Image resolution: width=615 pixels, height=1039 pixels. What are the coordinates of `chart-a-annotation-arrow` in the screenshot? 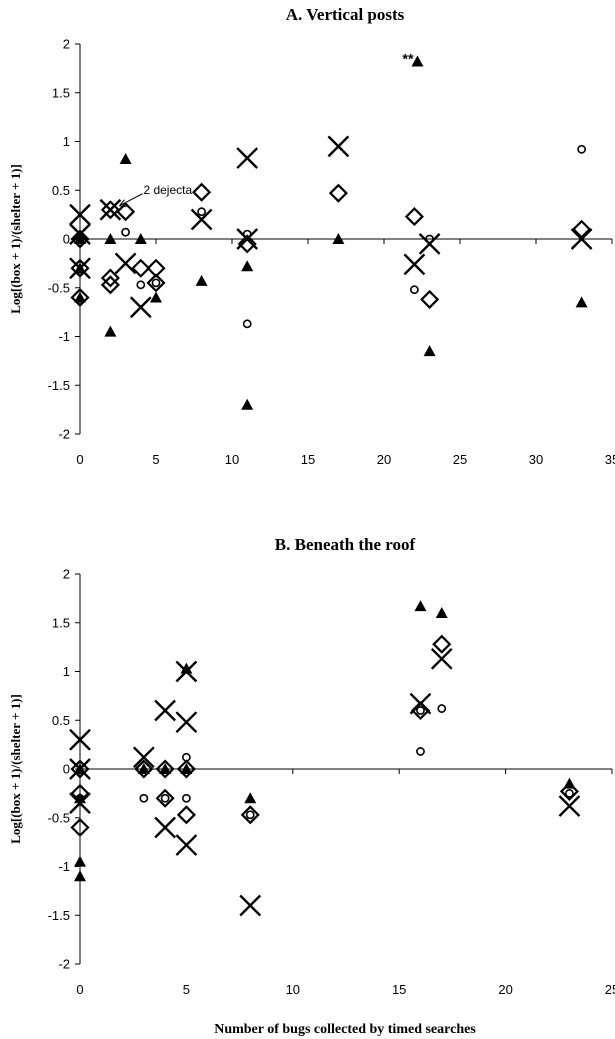 It's located at (131, 200).